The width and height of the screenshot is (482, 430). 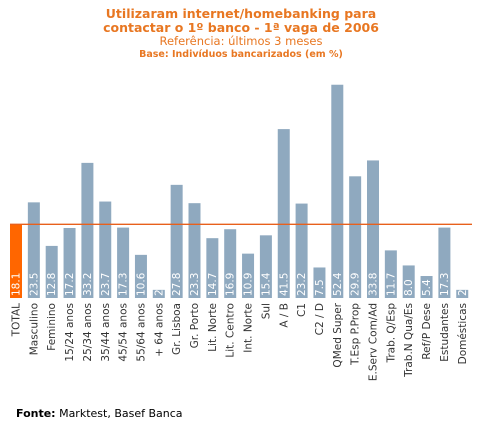 I want to click on chart-title-line2: contactar o 1º banco - 1ª vaga de 2006, so click(x=241, y=27).